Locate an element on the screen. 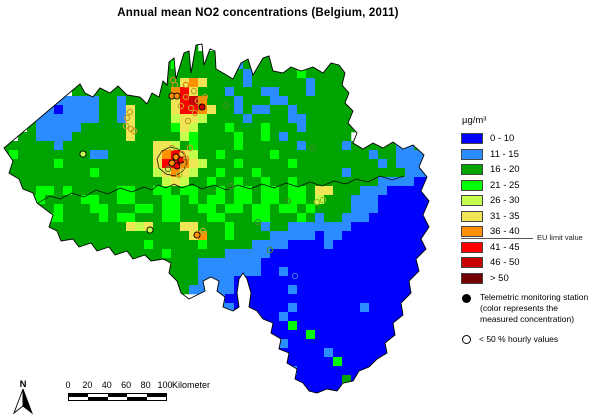 The image size is (606, 417). scale-bar-segment is located at coordinates (156, 397).